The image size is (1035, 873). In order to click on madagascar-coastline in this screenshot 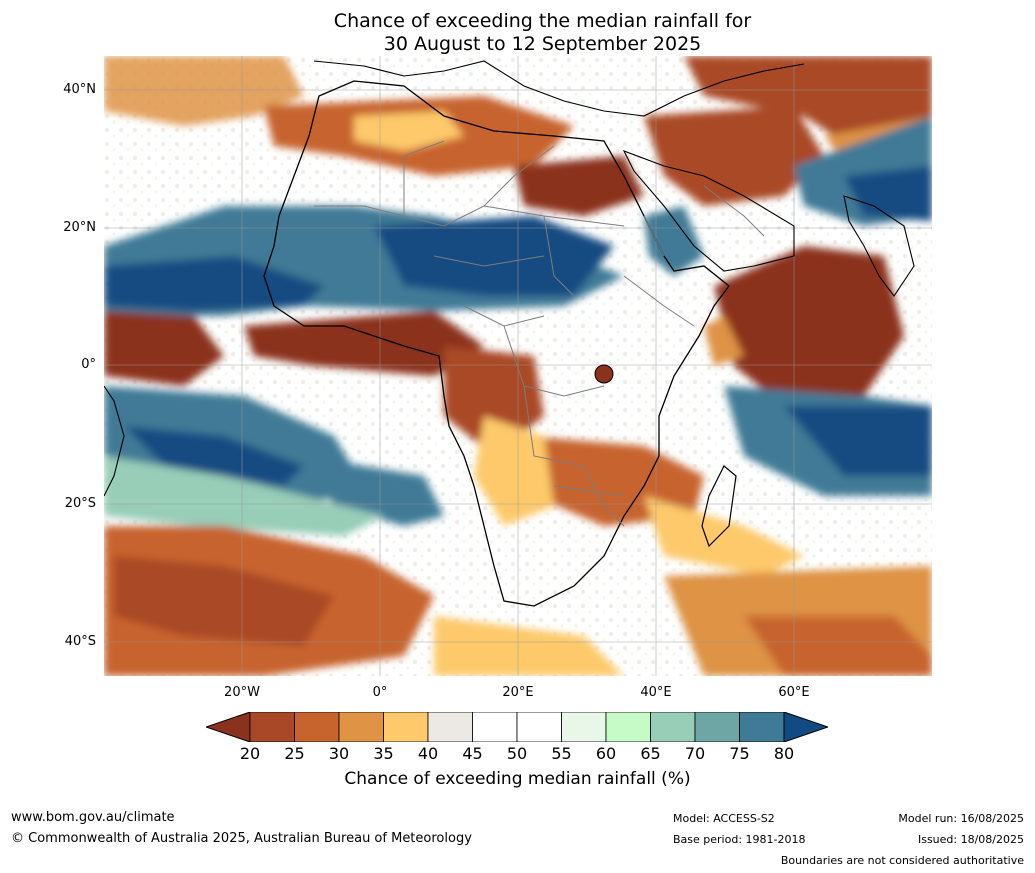, I will do `click(719, 506)`.